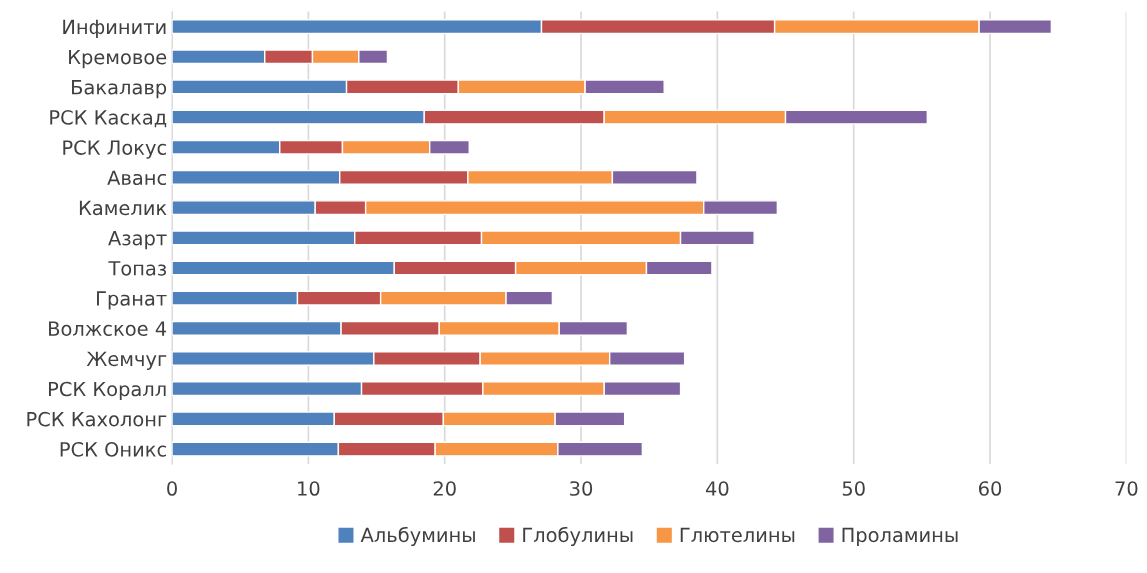 The height and width of the screenshot is (573, 1147). Describe the element at coordinates (717, 488) in the screenshot. I see `x-tick-label: 40` at that location.